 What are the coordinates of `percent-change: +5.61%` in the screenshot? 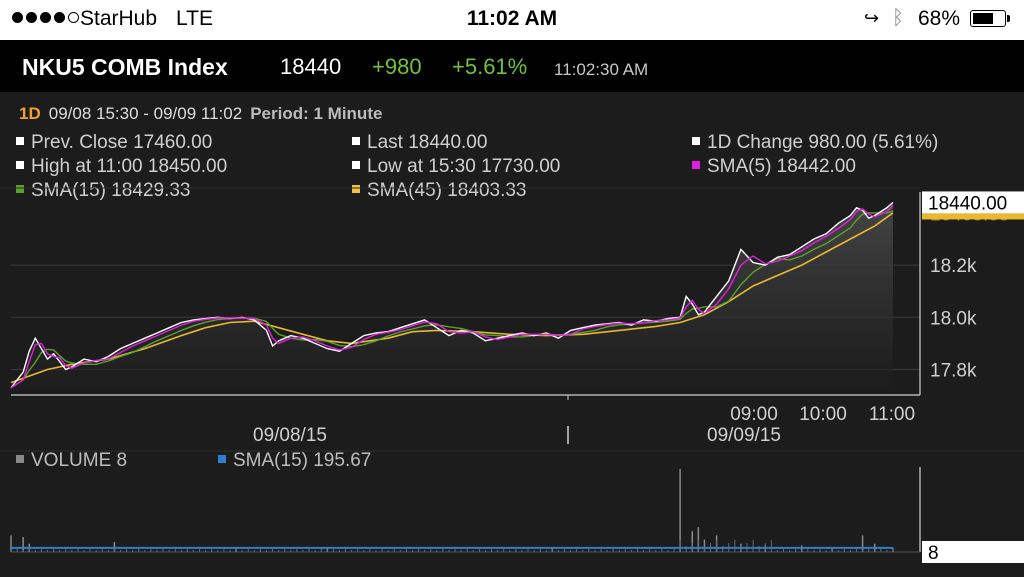 It's located at (490, 66).